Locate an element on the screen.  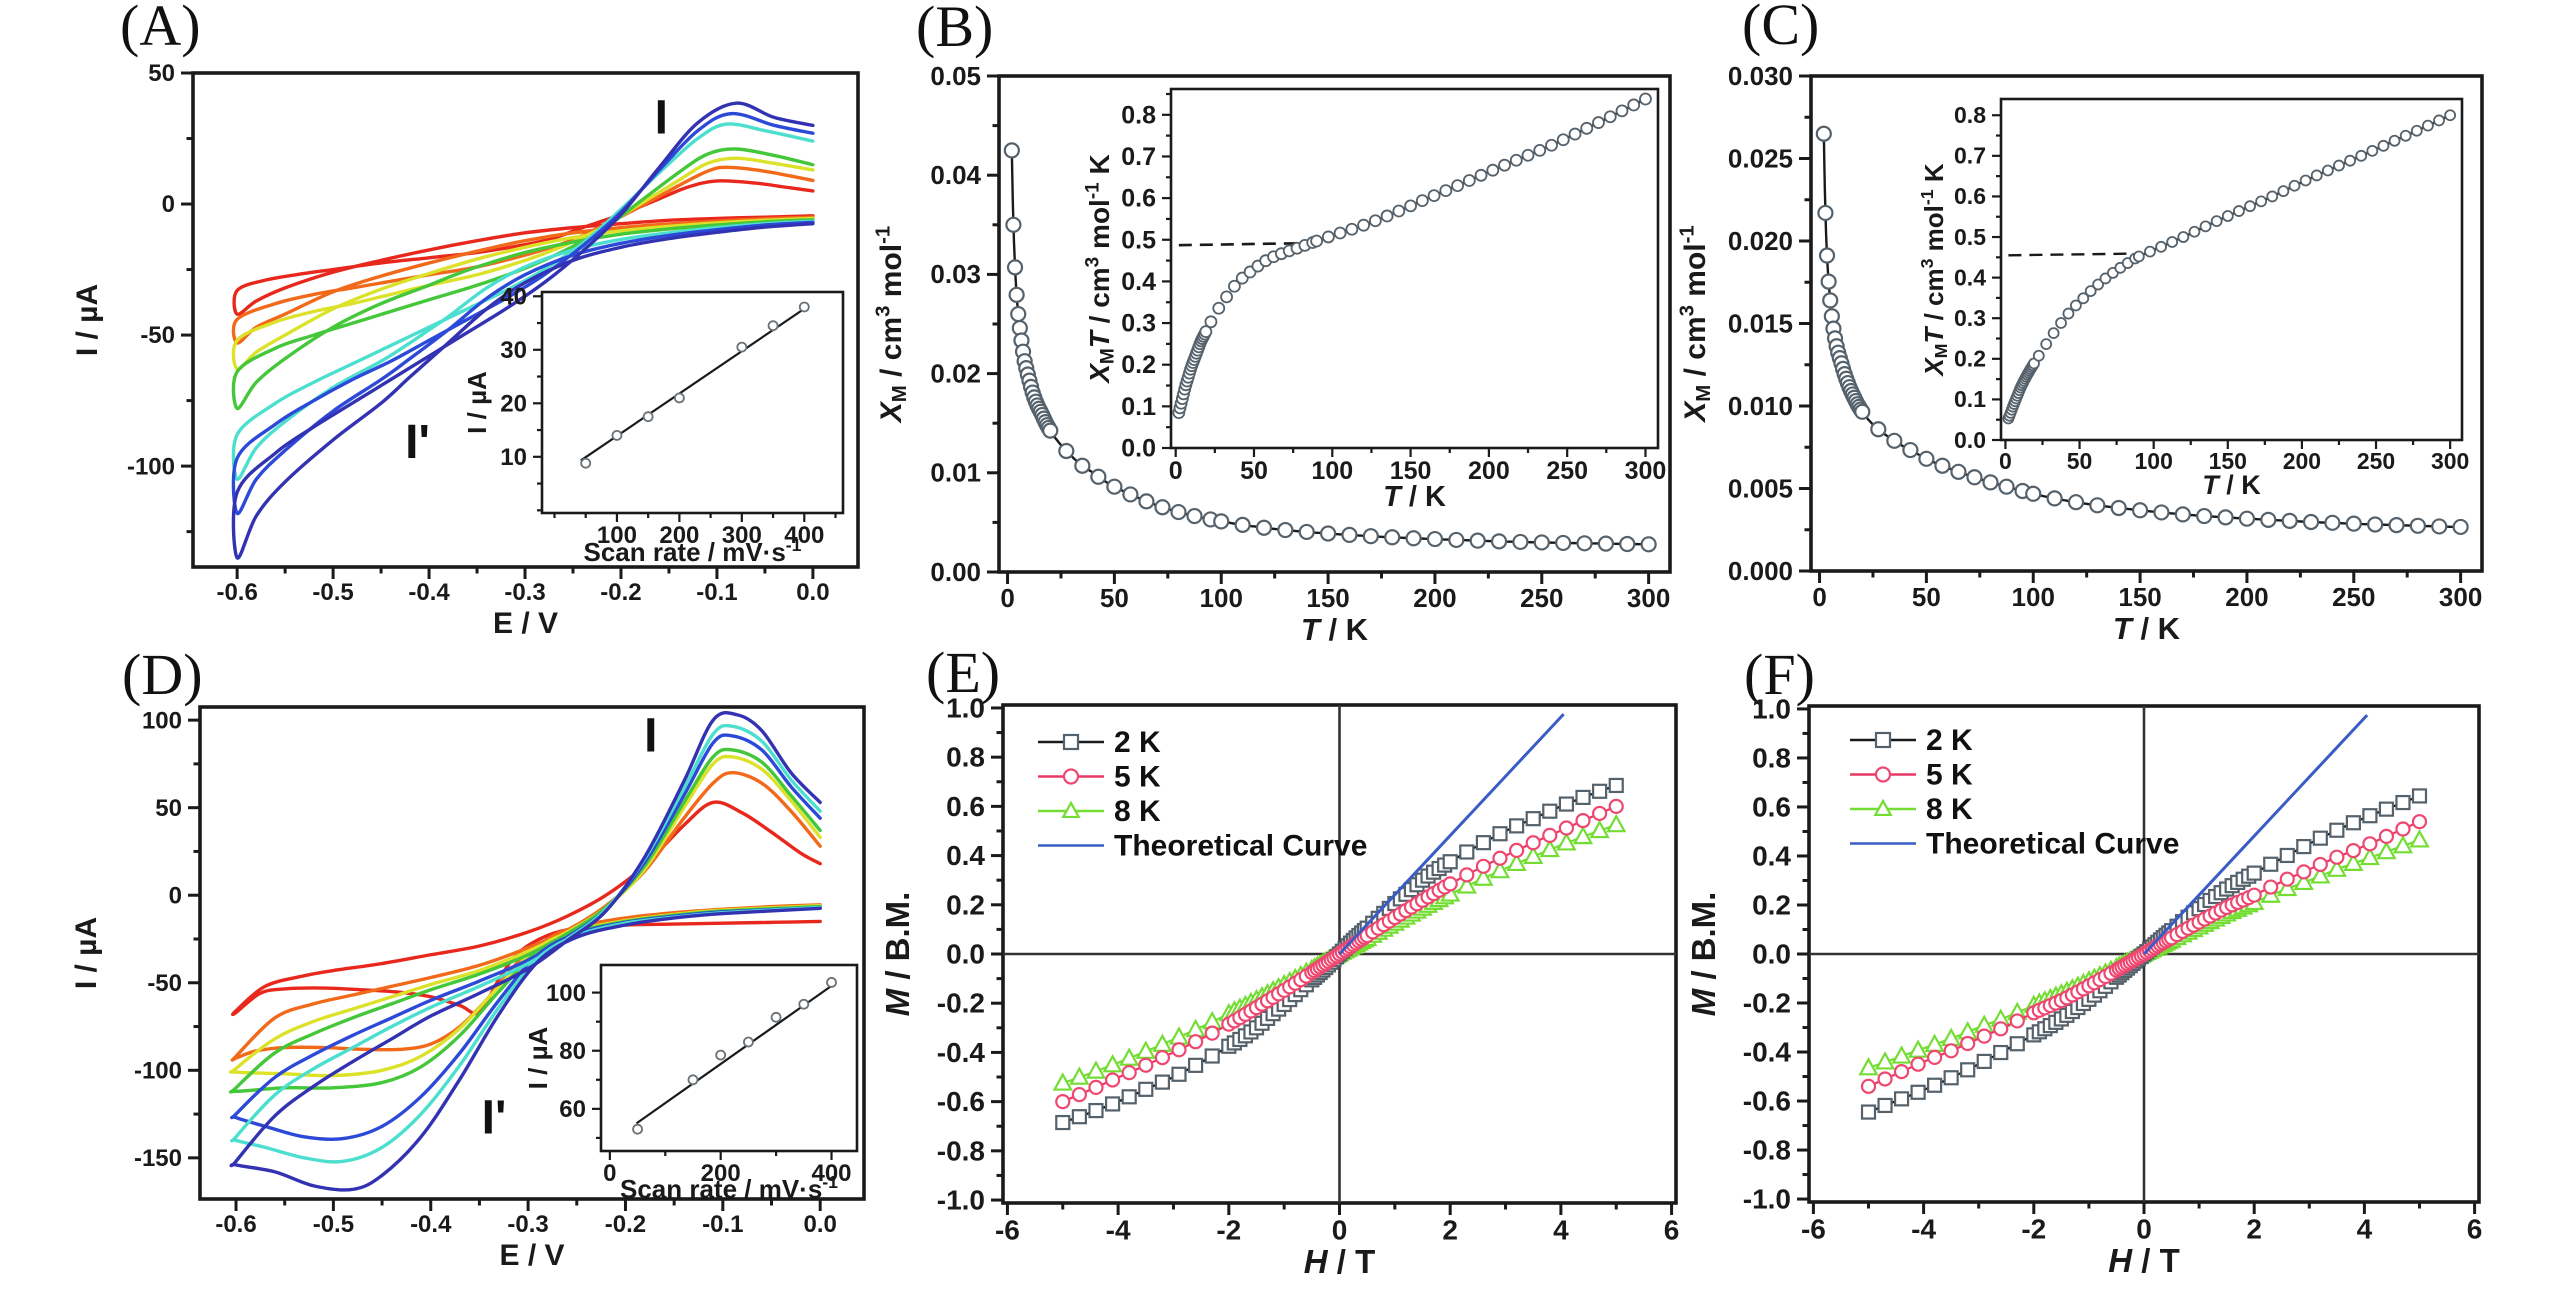
x-axis-title: E / V is located at coordinates (531, 1255).